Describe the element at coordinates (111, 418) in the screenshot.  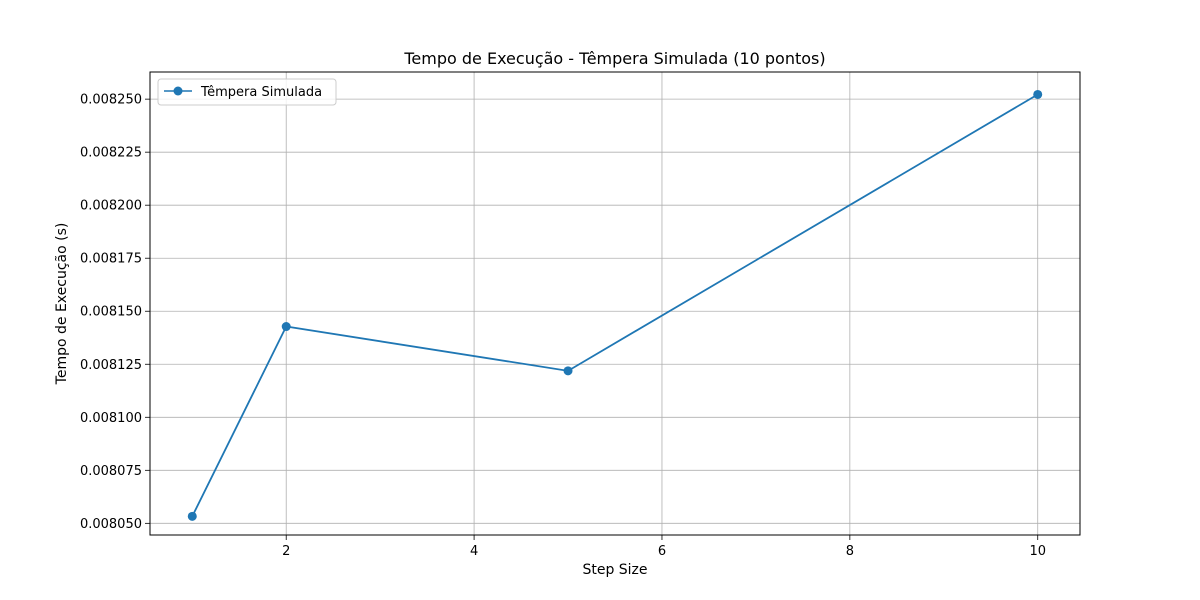
I see `y-tick-label: 0.008100` at that location.